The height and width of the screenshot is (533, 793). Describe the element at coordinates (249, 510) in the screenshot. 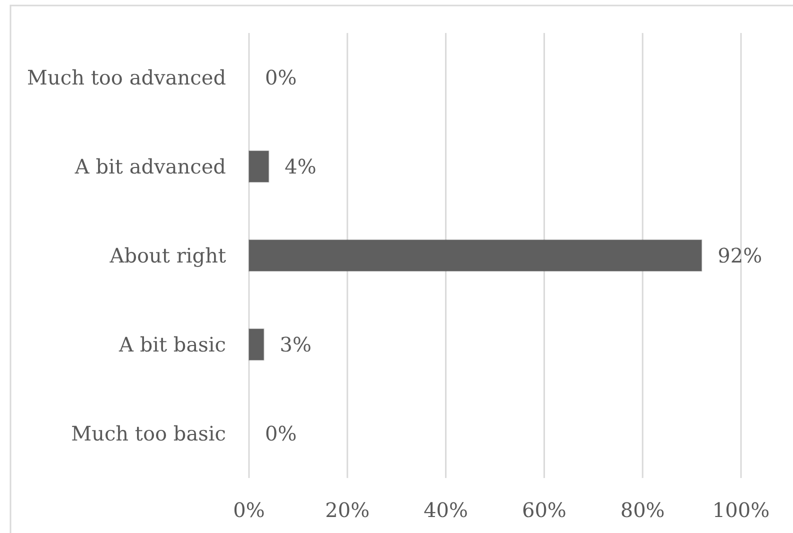

I see `x-tick-label: 0%` at that location.